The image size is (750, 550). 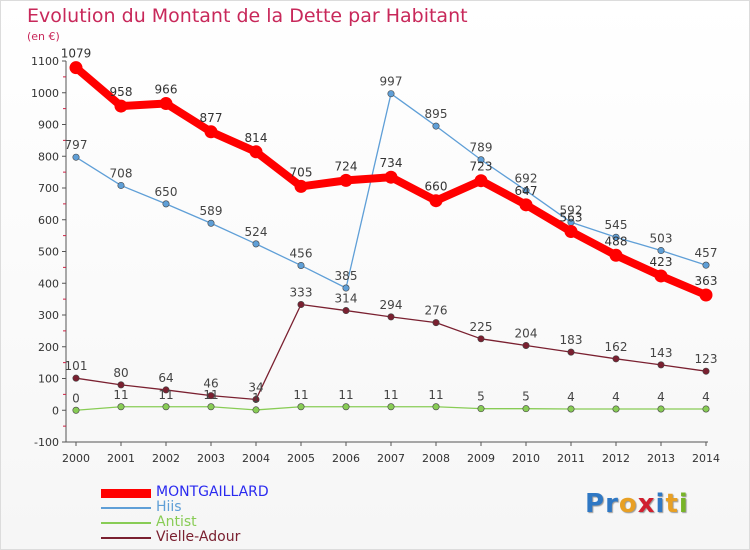 I want to click on x-tick-label: 2012, so click(x=616, y=458).